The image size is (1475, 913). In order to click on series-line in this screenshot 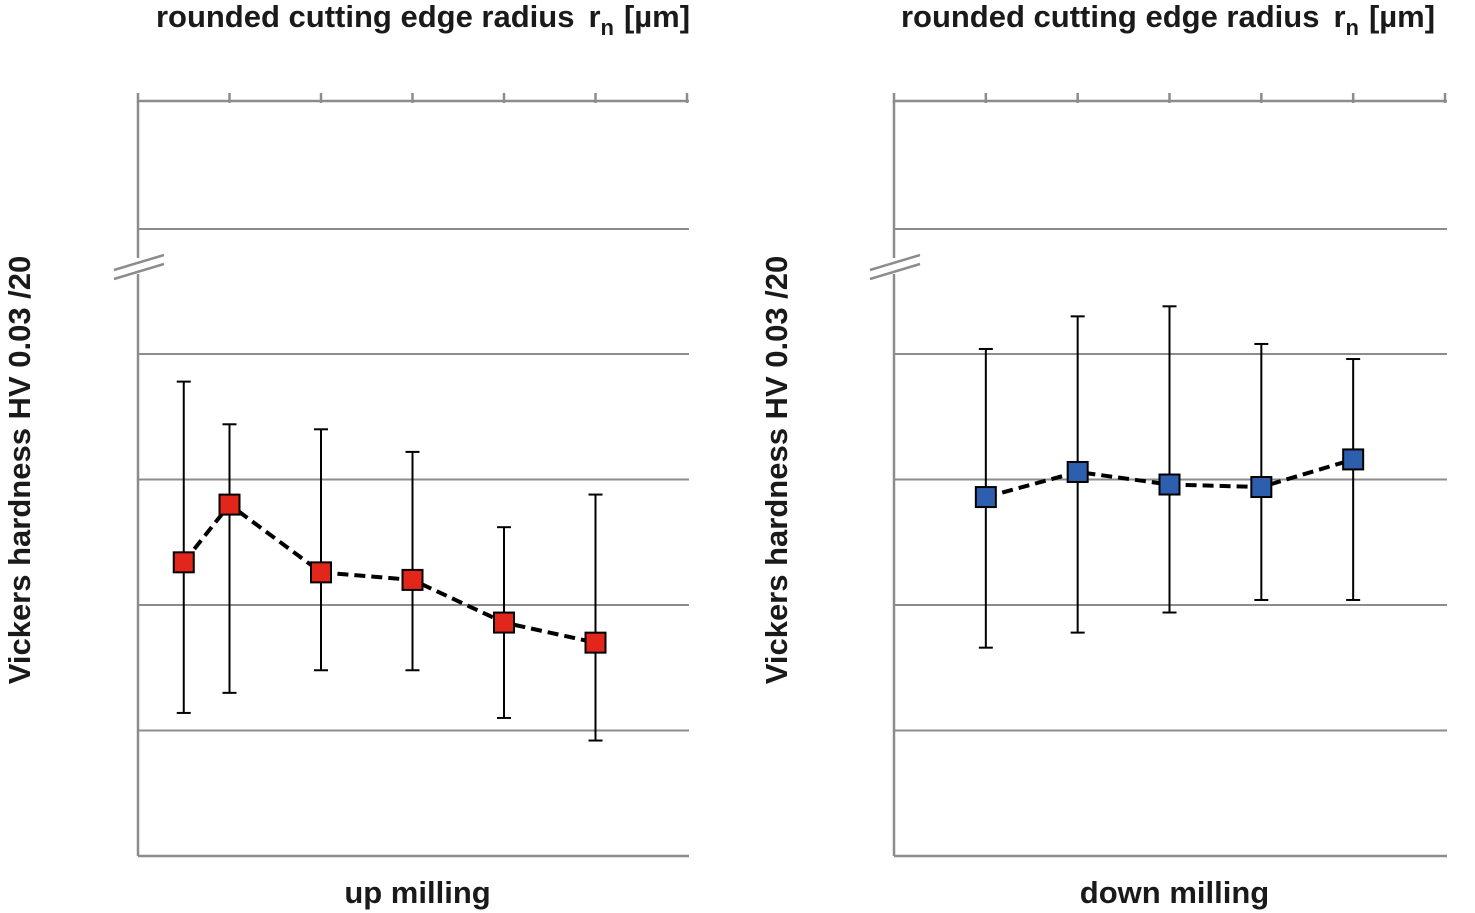, I will do `click(389, 573)`.